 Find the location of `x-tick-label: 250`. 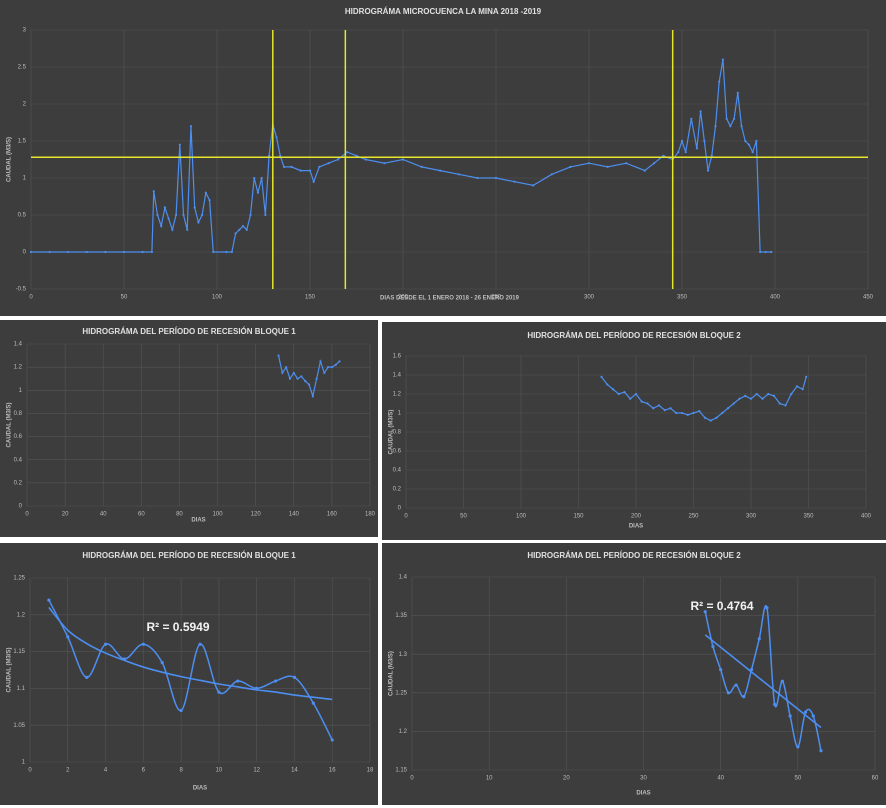

x-tick-label: 250 is located at coordinates (693, 517).